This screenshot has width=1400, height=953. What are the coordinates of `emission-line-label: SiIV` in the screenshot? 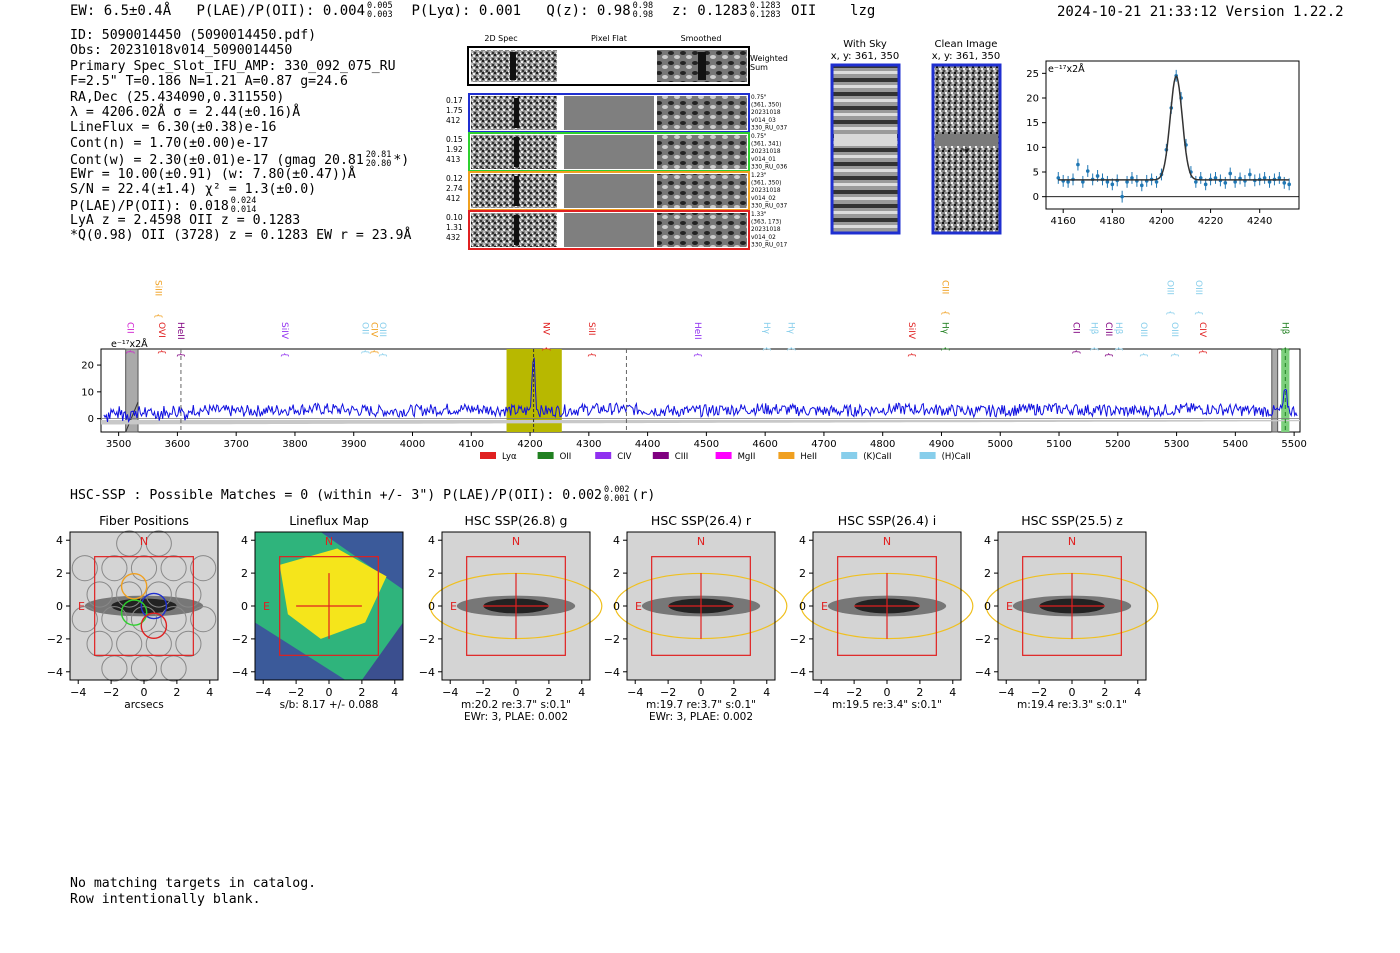 It's located at (284, 331).